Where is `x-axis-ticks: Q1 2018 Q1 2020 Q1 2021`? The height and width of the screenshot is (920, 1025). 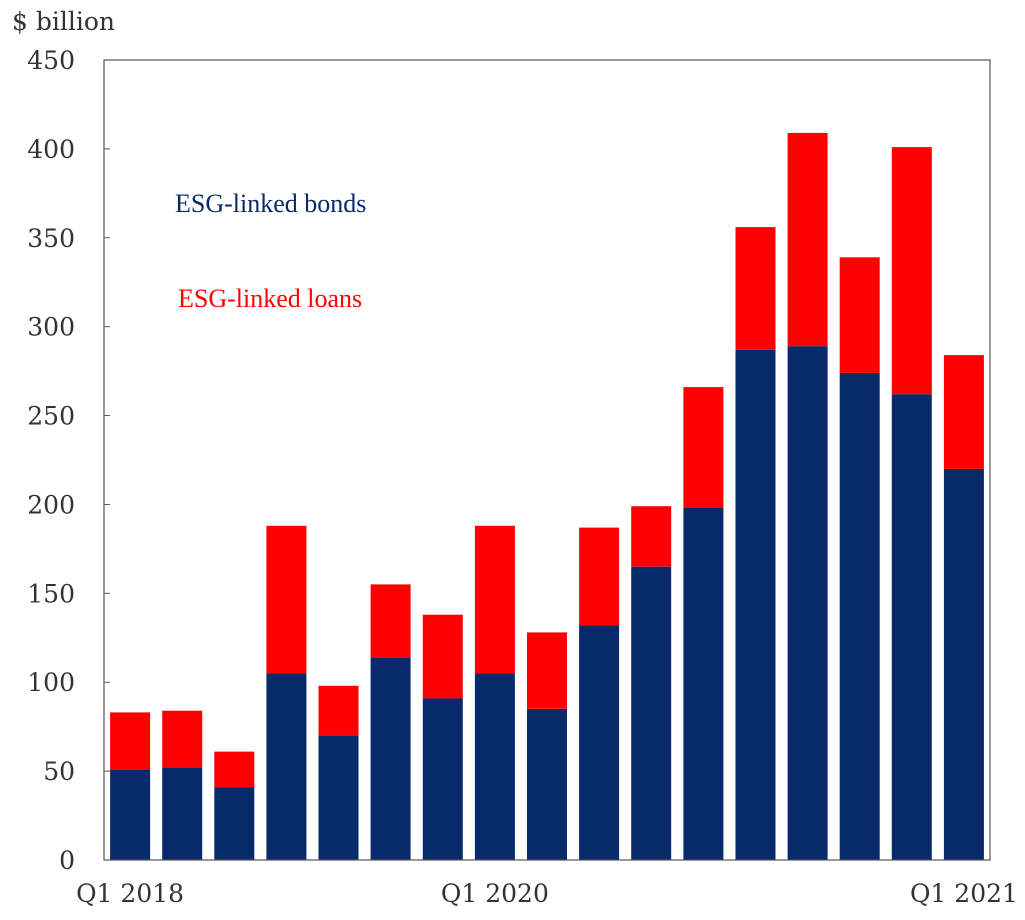 x-axis-ticks: Q1 2018 Q1 2020 Q1 2021 is located at coordinates (547, 893).